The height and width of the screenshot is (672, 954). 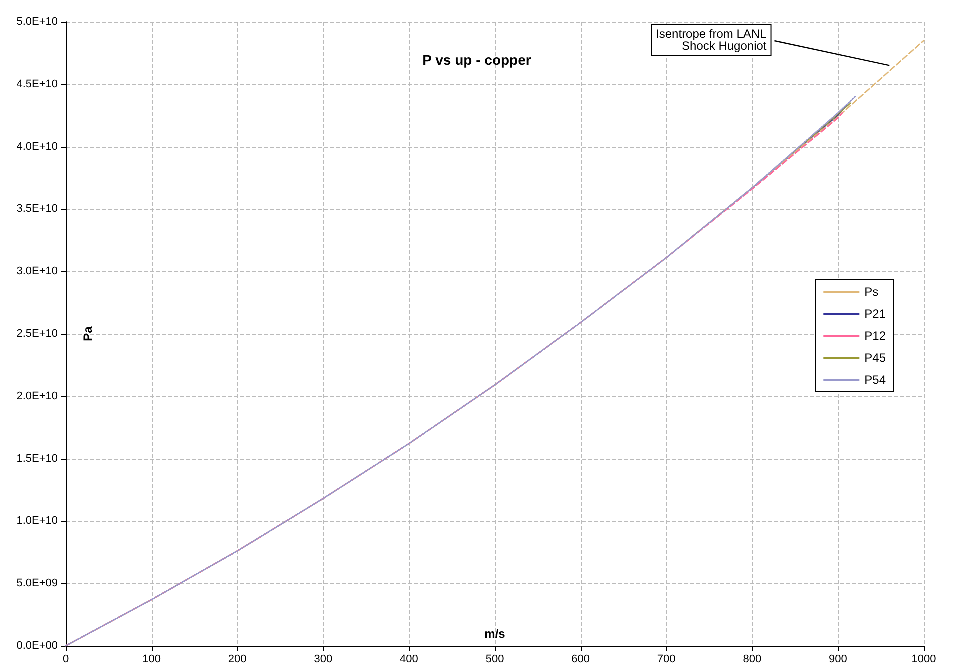 What do you see at coordinates (37, 521) in the screenshot?
I see `y-tick-label: 1.0E+10` at bounding box center [37, 521].